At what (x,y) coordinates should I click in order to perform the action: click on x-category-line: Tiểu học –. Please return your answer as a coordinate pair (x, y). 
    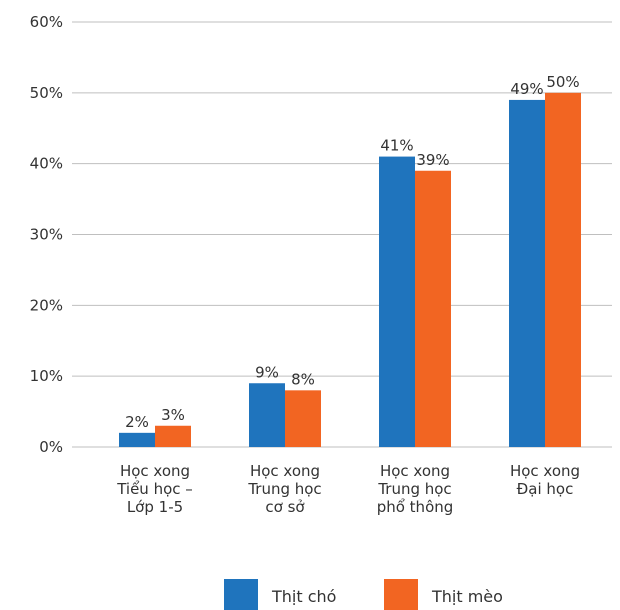
    Looking at the image, I should click on (154, 489).